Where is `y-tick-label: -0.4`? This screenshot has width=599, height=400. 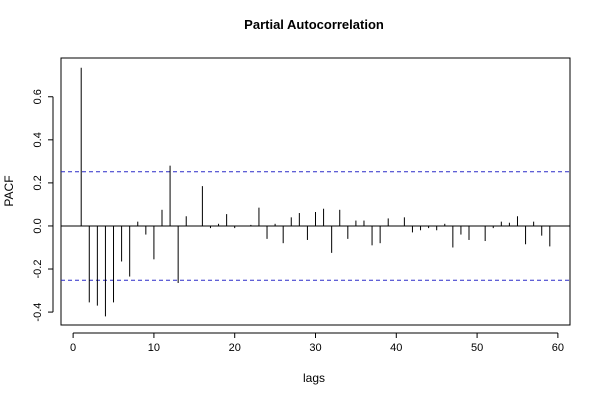 y-tick-label: -0.4 is located at coordinates (38, 312).